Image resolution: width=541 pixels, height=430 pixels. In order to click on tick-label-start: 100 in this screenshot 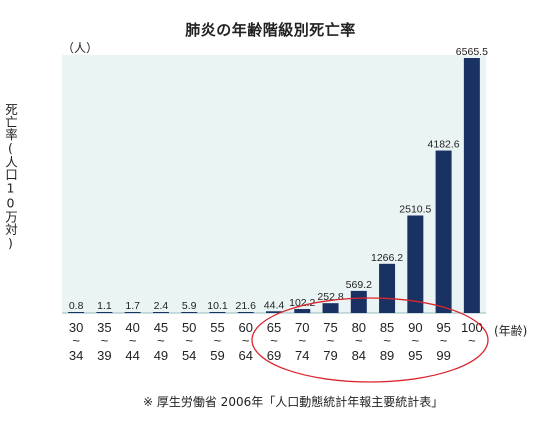, I will do `click(472, 327)`.